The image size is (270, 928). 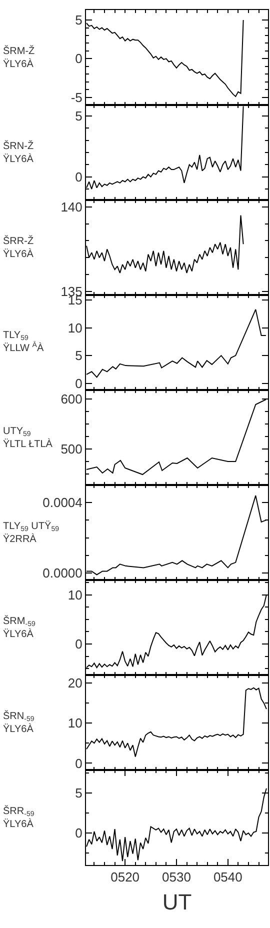 What do you see at coordinates (76, 97) in the screenshot?
I see `y-tick-label: -5` at bounding box center [76, 97].